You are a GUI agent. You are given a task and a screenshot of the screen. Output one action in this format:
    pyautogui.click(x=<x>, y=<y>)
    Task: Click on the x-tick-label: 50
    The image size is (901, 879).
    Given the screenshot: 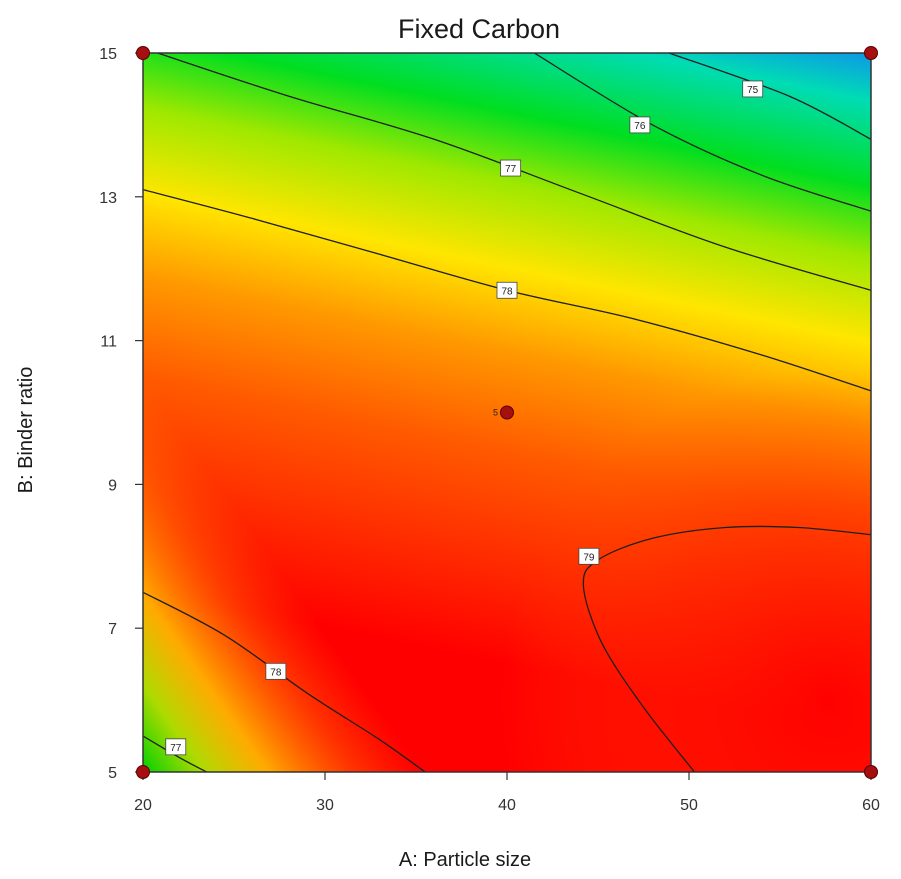 What is the action you would take?
    pyautogui.click(x=689, y=805)
    